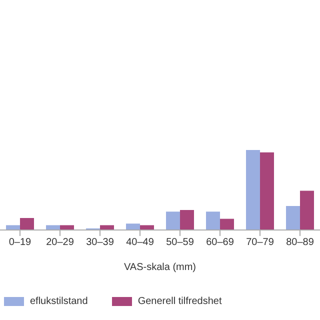 This screenshot has width=320, height=320. Describe the element at coordinates (179, 301) in the screenshot. I see `legend-label: Generell tilfredshet` at that location.